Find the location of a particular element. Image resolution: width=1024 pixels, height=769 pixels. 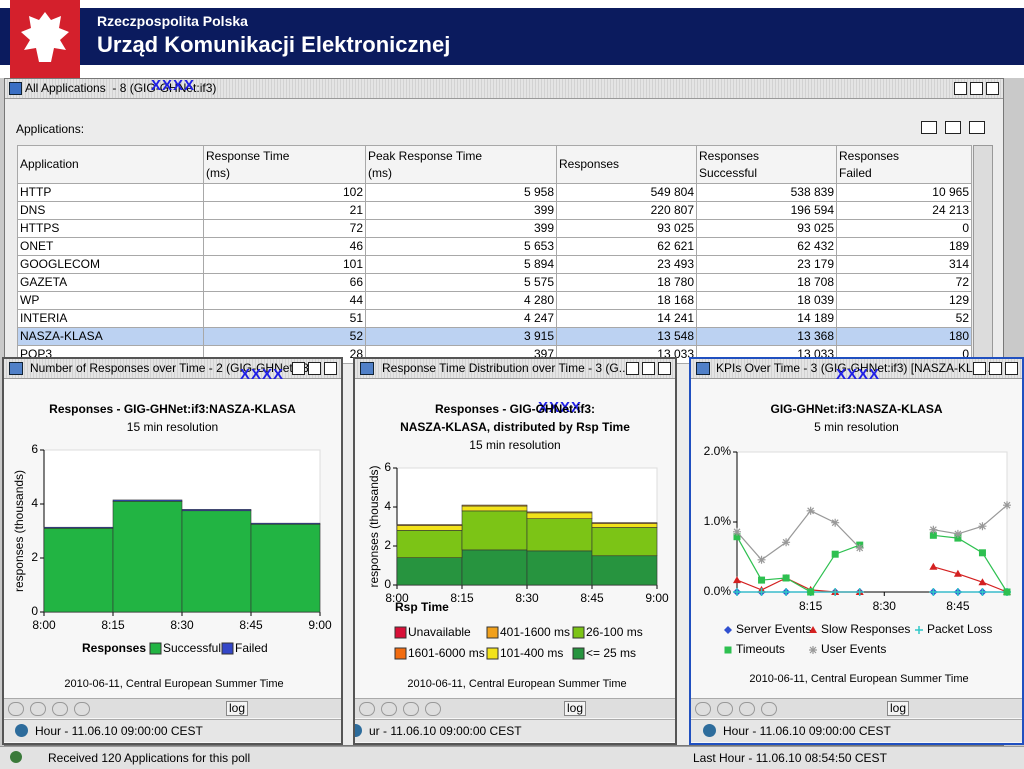

table-row: ONET 46 5 653 62 621 62 432 189 is located at coordinates (494, 246).